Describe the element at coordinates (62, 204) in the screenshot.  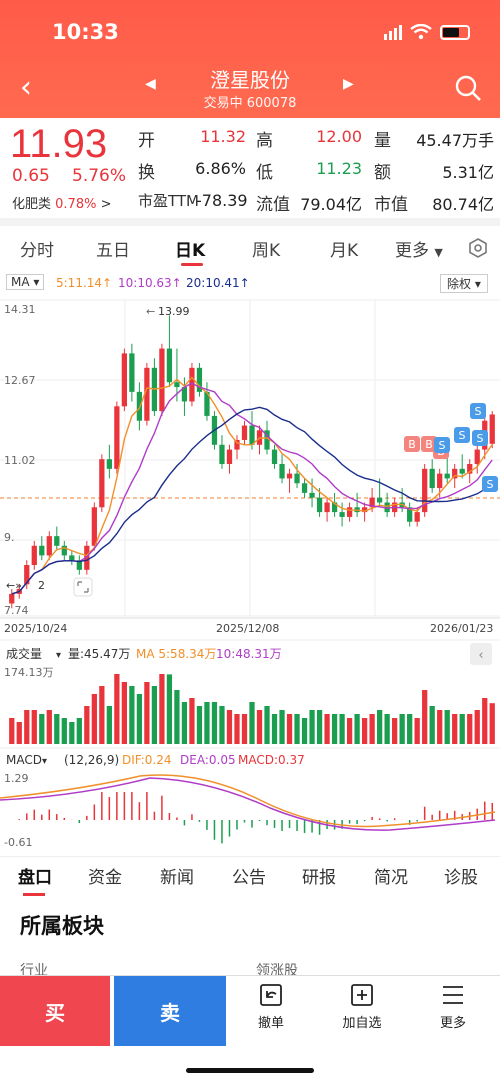
I see `sector-link: 化肥类 0.78% >` at that location.